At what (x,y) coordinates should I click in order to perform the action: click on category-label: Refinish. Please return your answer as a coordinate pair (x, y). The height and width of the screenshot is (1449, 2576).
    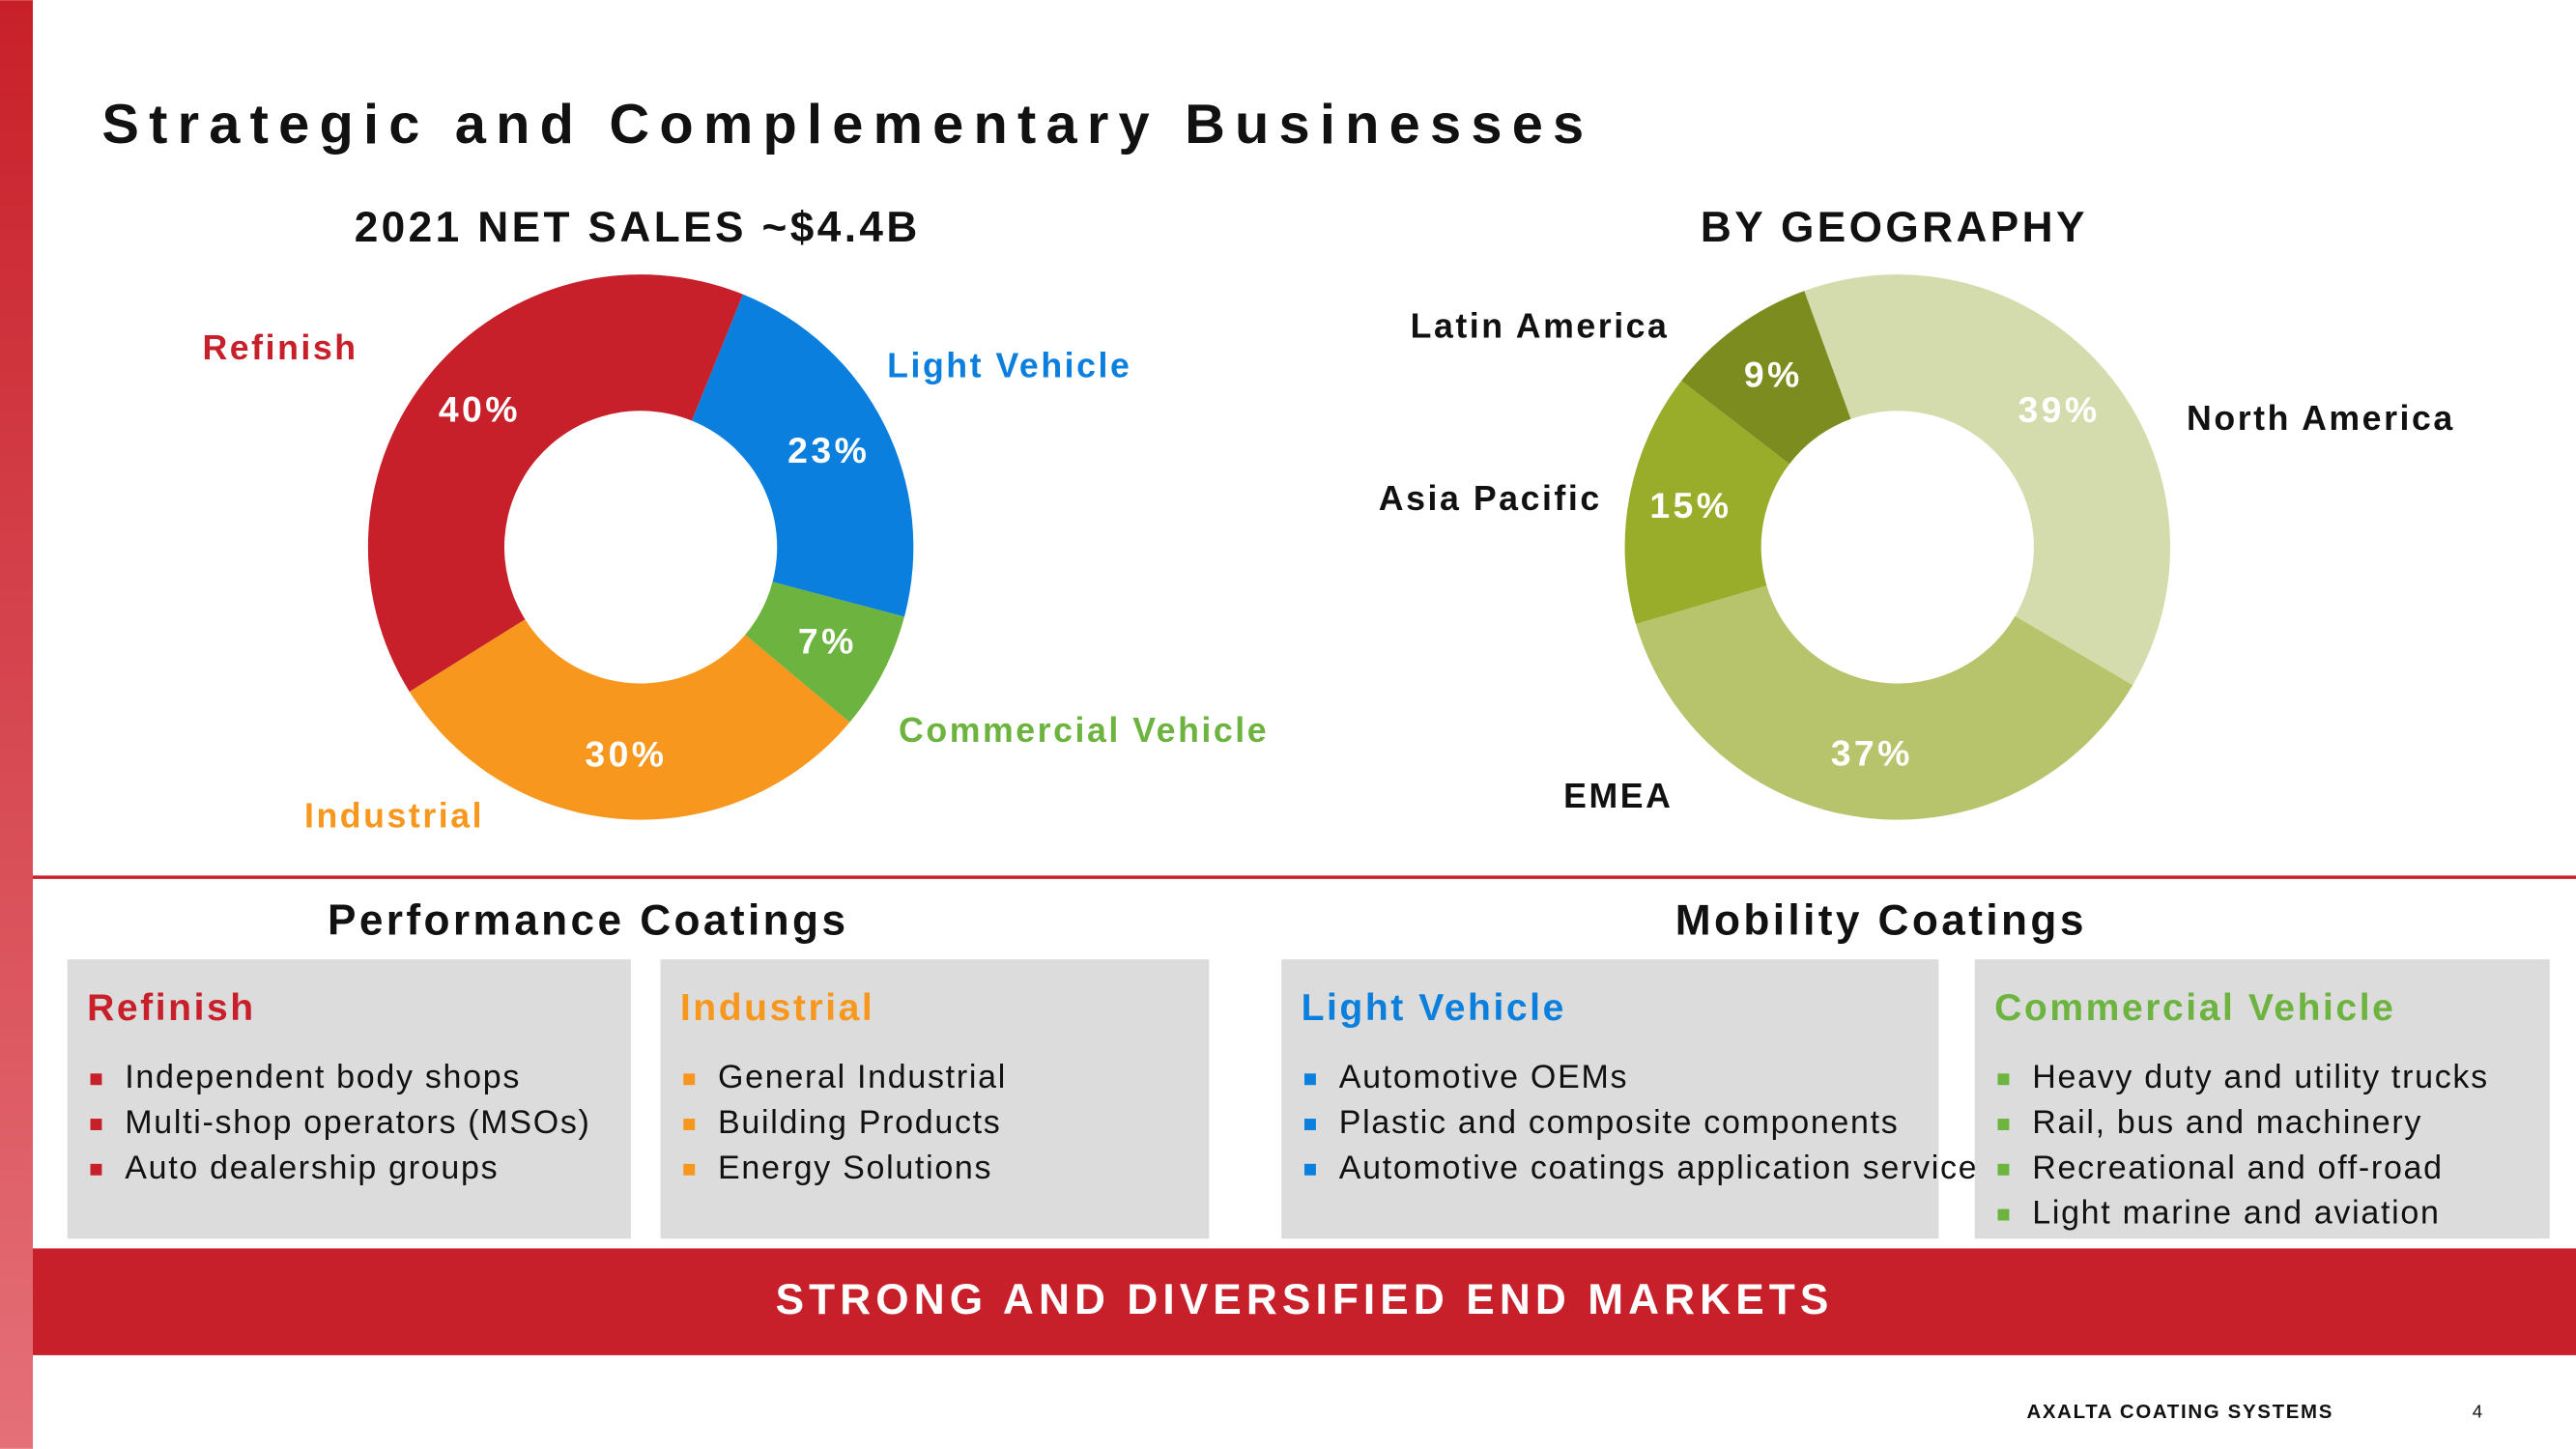
    Looking at the image, I should click on (280, 347).